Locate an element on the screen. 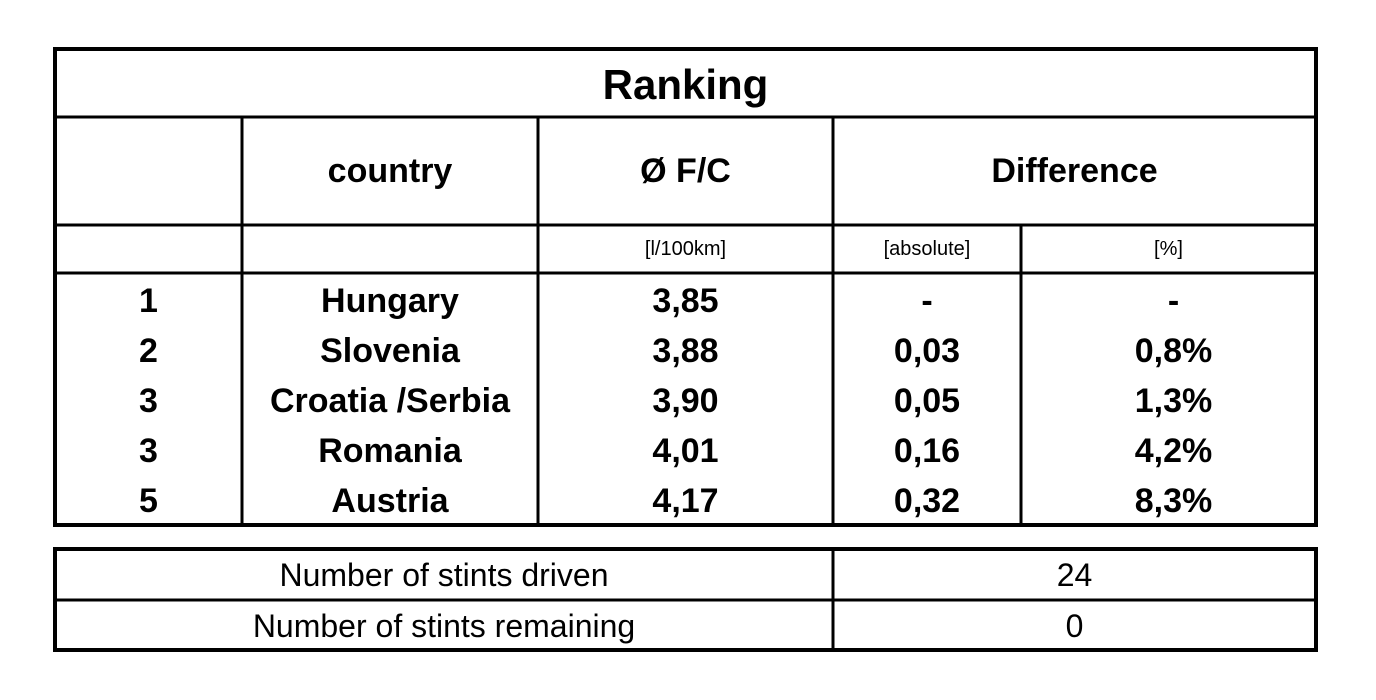  table-cell: 8,3% is located at coordinates (1173, 500).